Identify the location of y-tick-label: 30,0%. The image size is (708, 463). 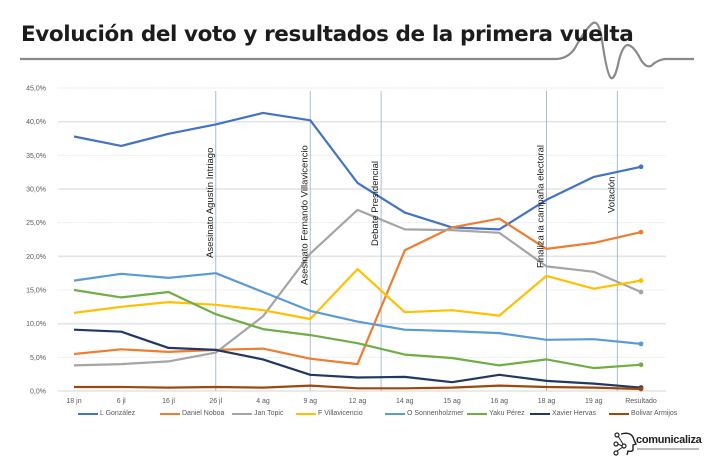
(36, 190).